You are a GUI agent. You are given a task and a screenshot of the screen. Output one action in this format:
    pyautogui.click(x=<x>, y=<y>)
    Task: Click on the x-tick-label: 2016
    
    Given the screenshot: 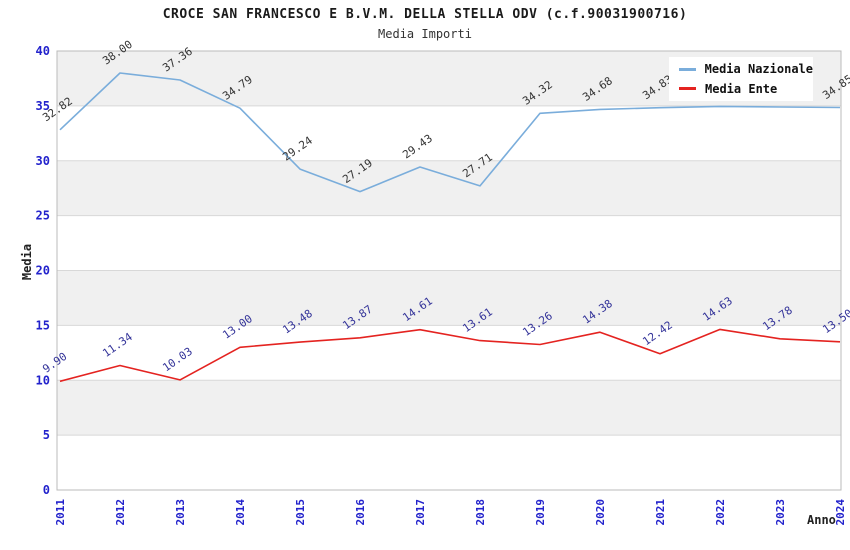 What is the action you would take?
    pyautogui.click(x=360, y=512)
    